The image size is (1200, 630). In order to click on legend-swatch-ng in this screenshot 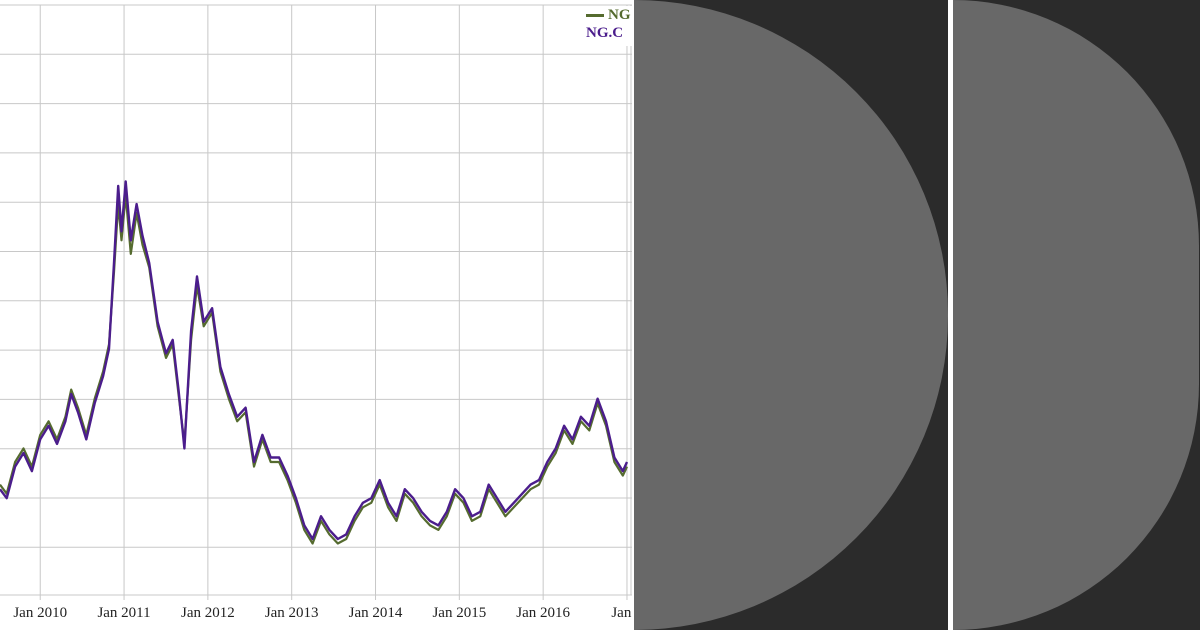, I will do `click(595, 15)`.